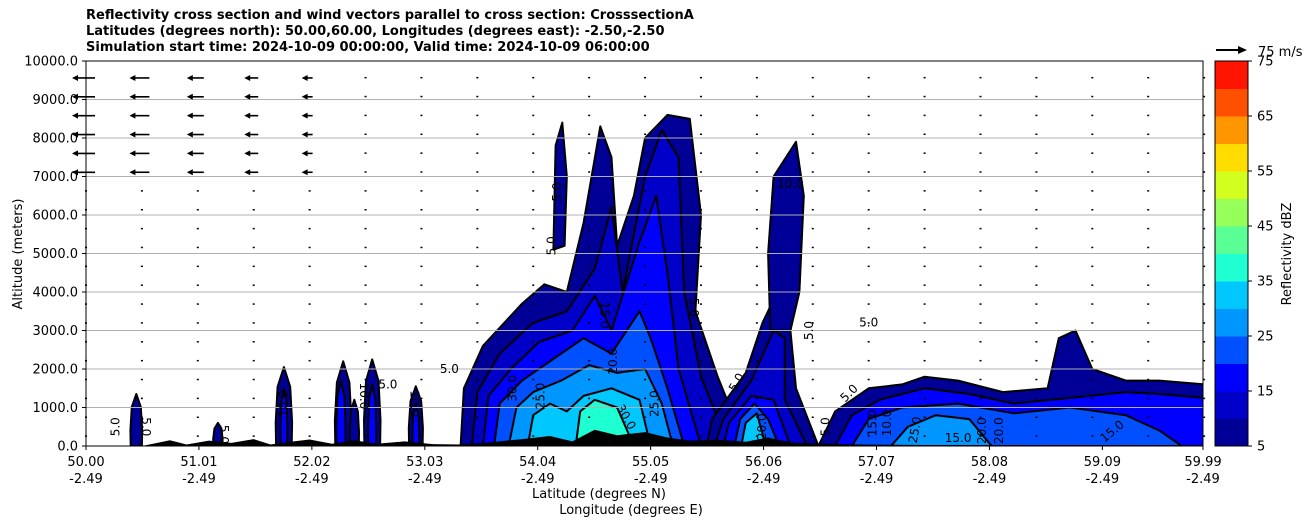 This screenshot has height=526, width=1304. I want to click on colorbar-label: Reflectivity dBZ, so click(1287, 254).